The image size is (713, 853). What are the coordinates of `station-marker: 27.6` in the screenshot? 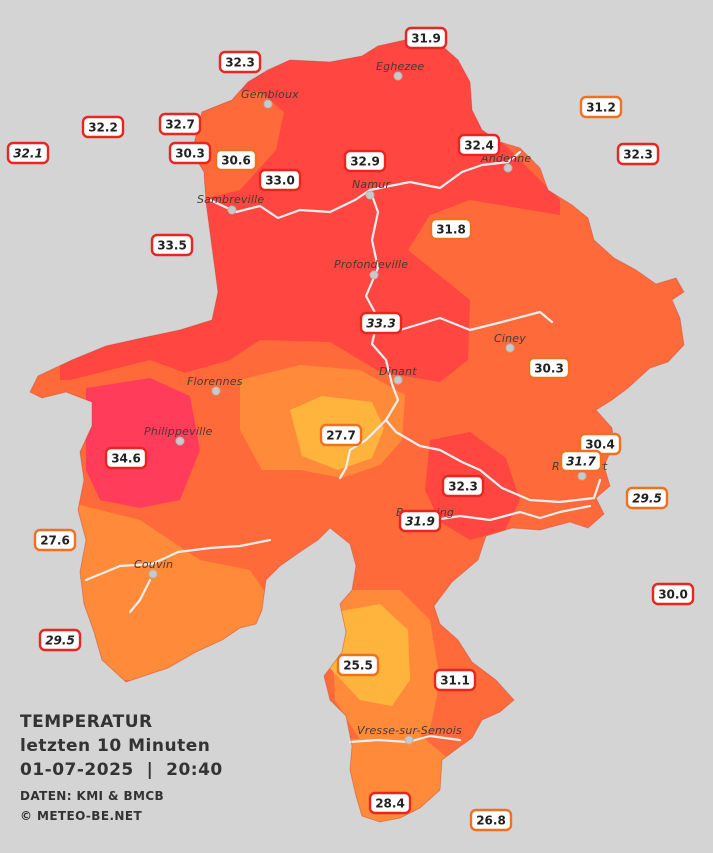 It's located at (55, 540).